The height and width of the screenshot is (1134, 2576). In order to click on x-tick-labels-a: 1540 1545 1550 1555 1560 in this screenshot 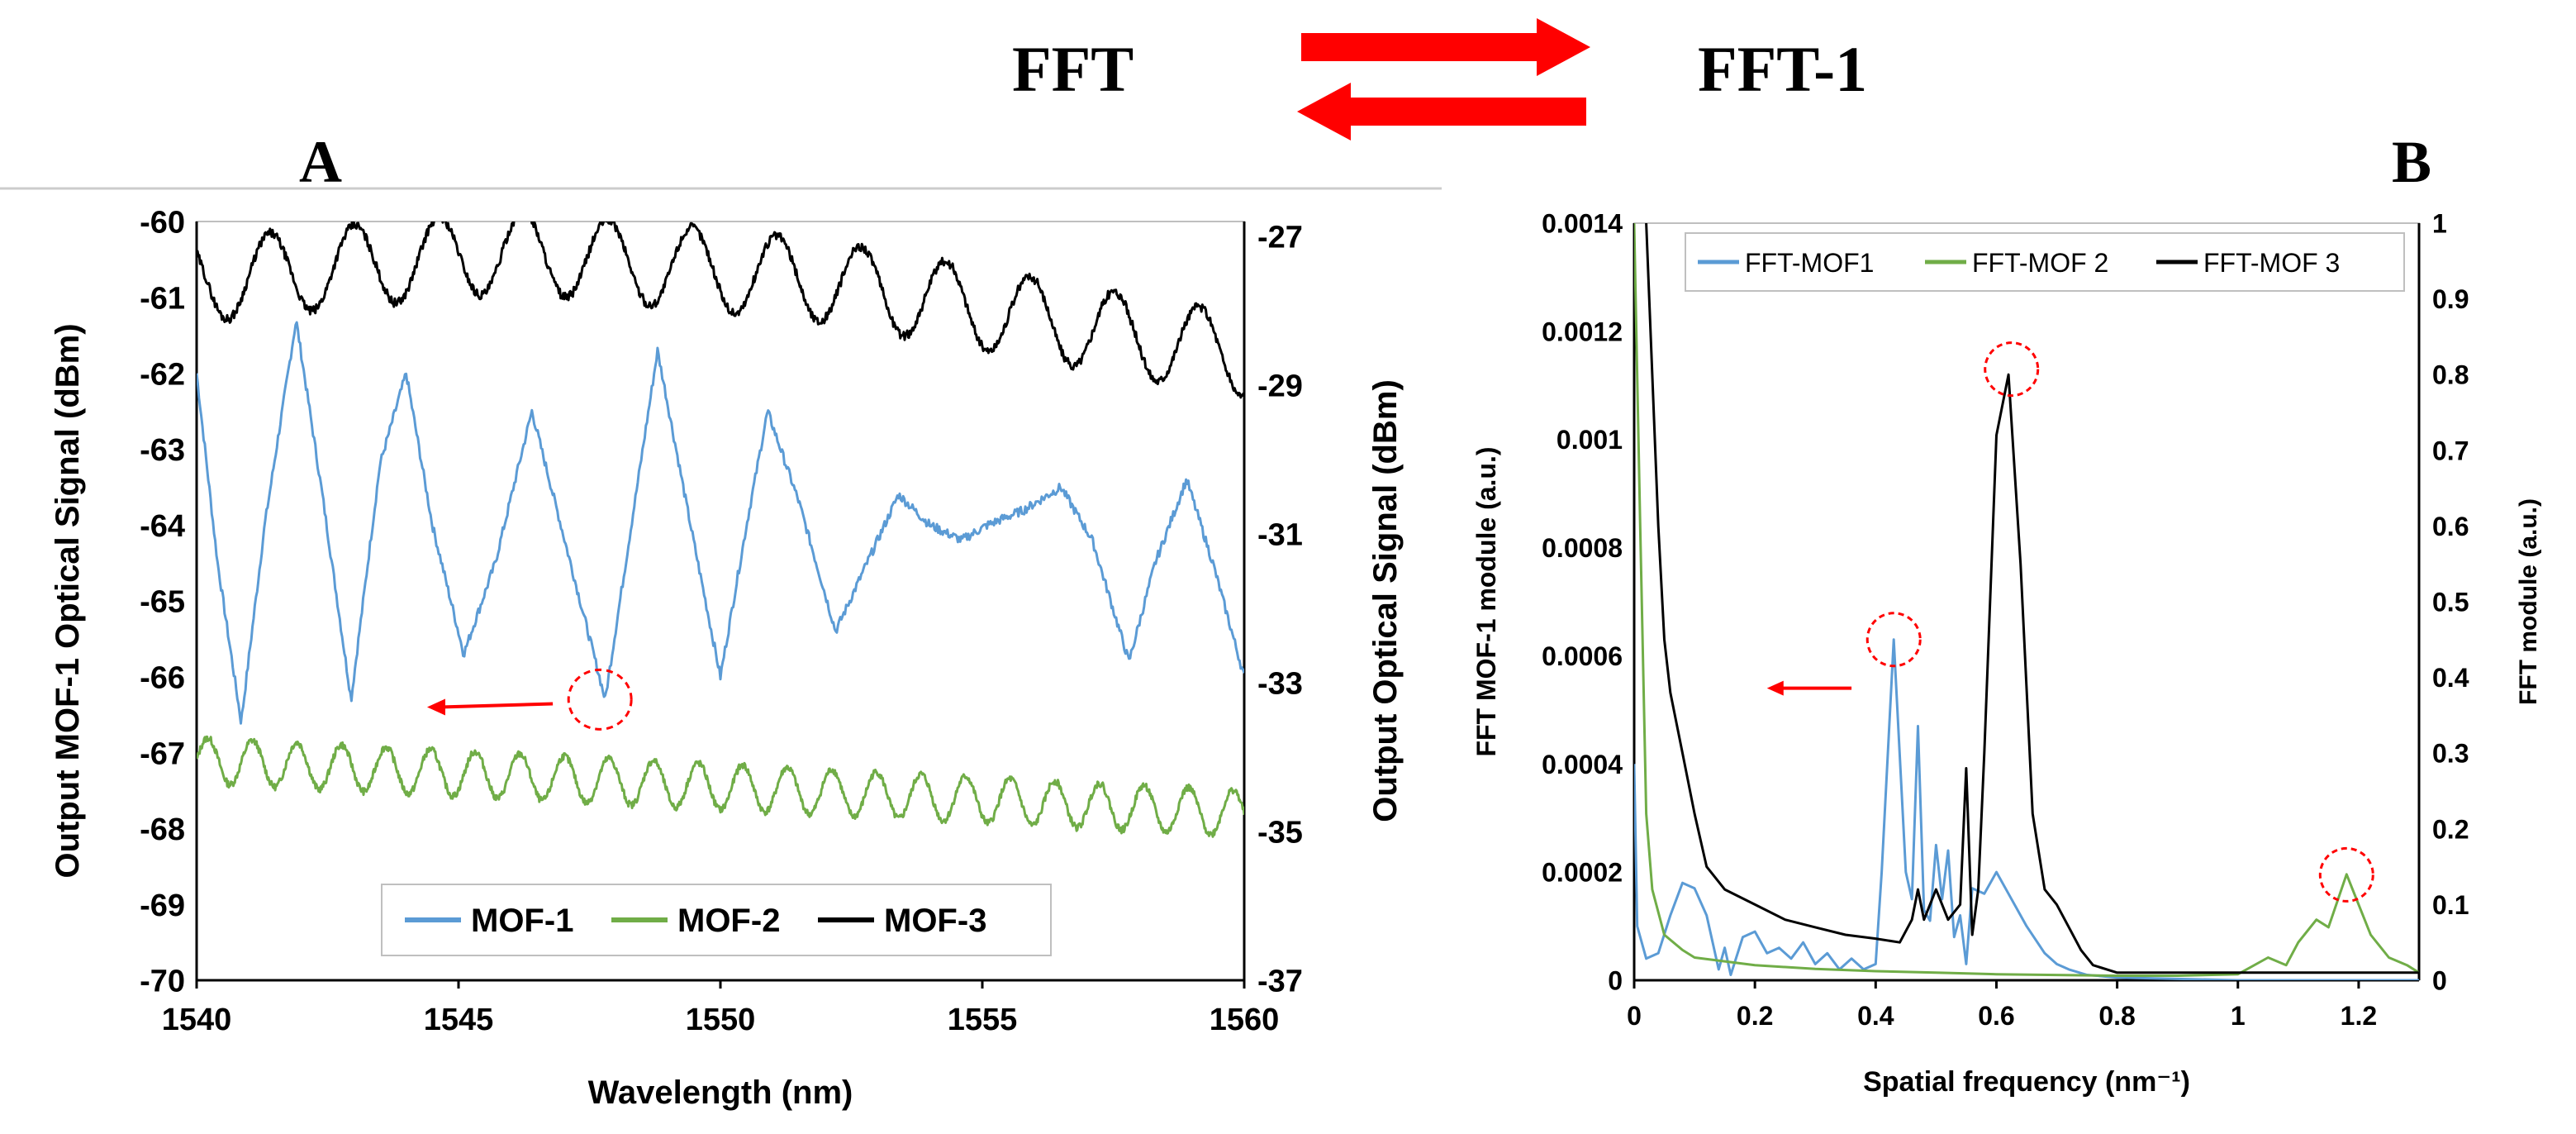, I will do `click(721, 1008)`.